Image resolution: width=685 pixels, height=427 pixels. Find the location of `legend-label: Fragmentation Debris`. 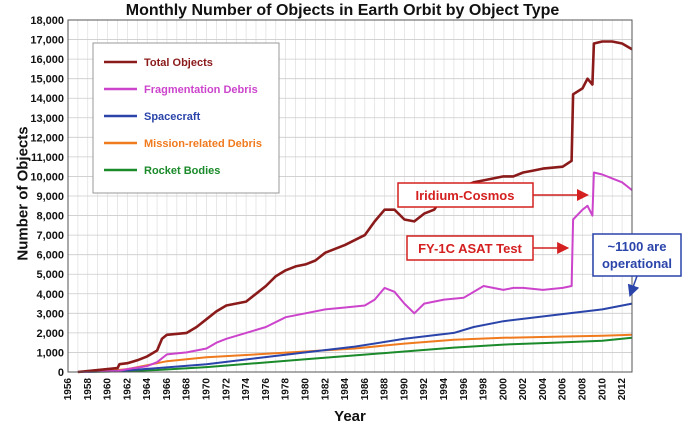

legend-label: Fragmentation Debris is located at coordinates (201, 90).